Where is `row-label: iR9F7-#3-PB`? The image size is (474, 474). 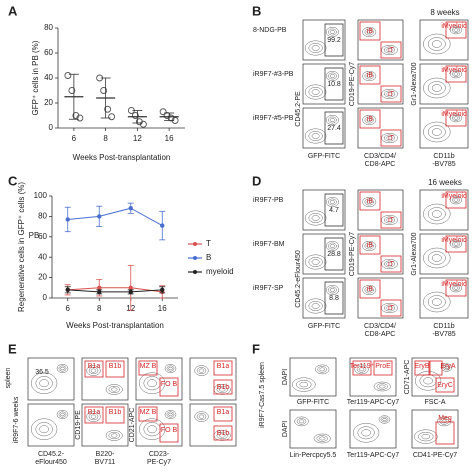 row-label: iR9F7-#3-PB is located at coordinates (273, 74).